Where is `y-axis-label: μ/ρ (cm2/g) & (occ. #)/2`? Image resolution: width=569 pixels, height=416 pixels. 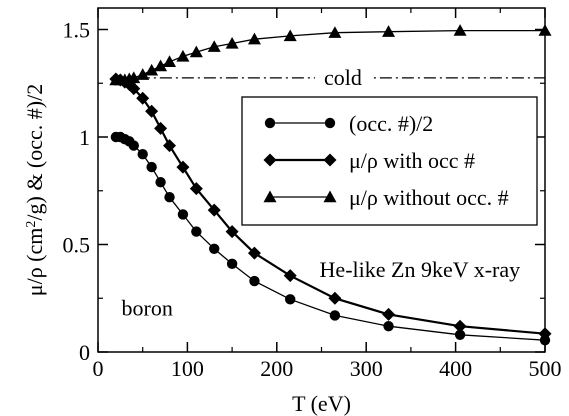
y-axis-label: μ/ρ (cm2/g) & (occ. #)/2 is located at coordinates (34, 190).